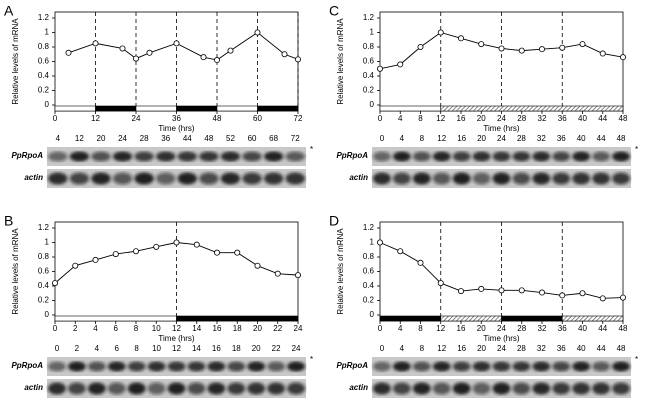  Describe the element at coordinates (117, 348) in the screenshot. I see `lane-label: 6` at that location.